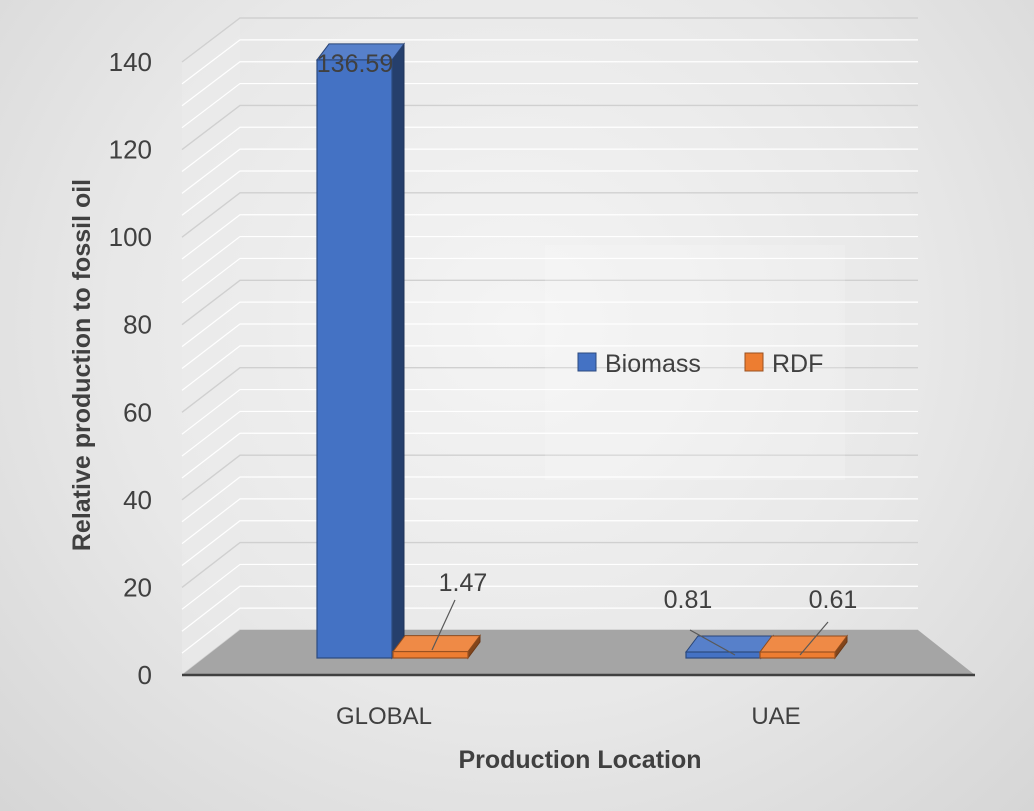 The height and width of the screenshot is (811, 1034). Describe the element at coordinates (130, 62) in the screenshot. I see `y-tick-label: 140` at that location.